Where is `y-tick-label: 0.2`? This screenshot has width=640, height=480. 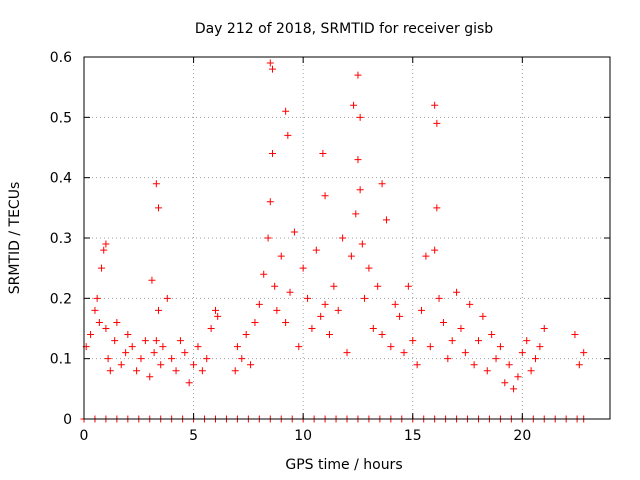
y-tick-label: 0.2 is located at coordinates (61, 299).